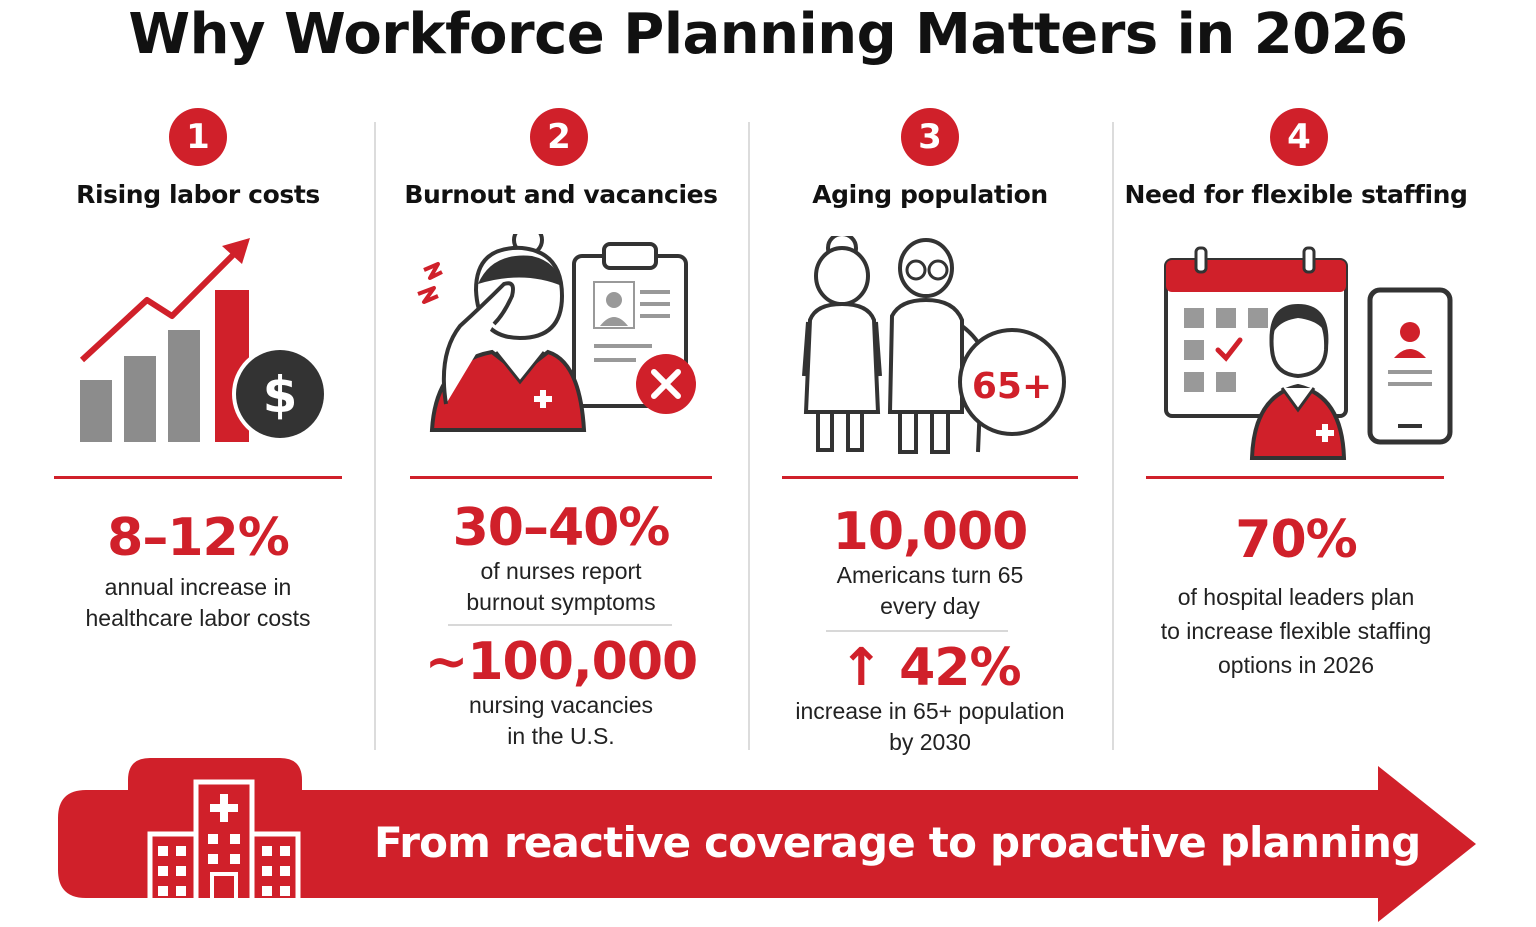 This screenshot has width=1536, height=927. What do you see at coordinates (561, 571) in the screenshot?
I see `stat-line: of nurses report` at bounding box center [561, 571].